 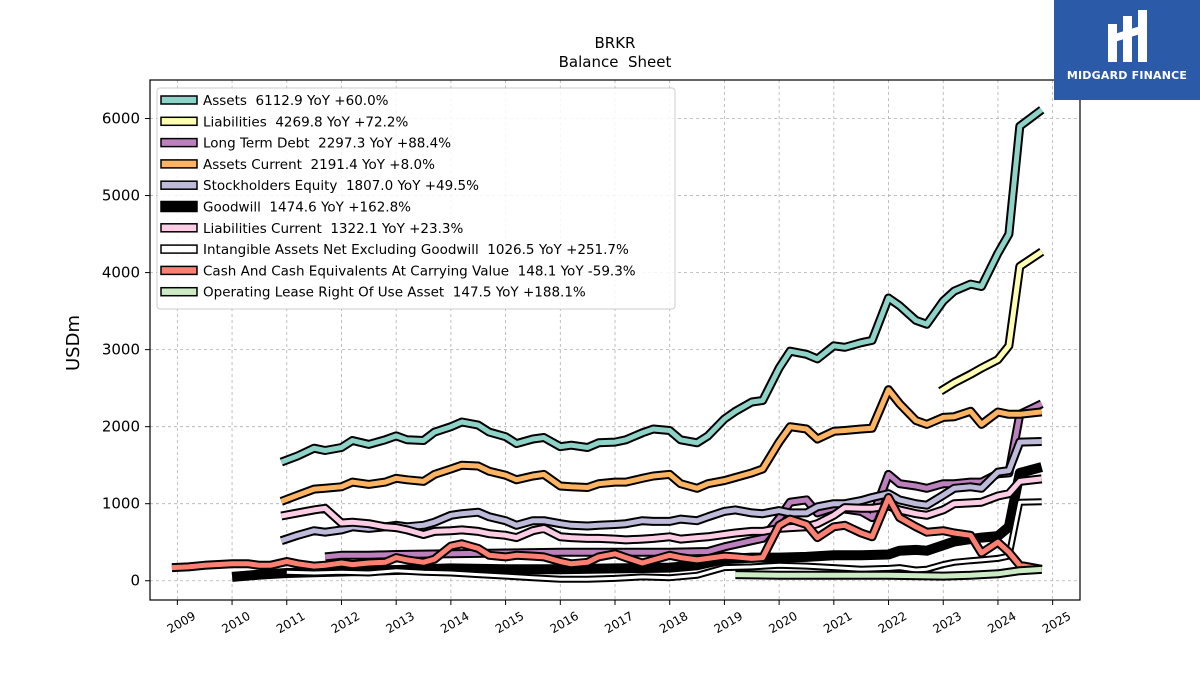 I want to click on brand-logo: MIDGARD FINANCE, so click(x=1127, y=50).